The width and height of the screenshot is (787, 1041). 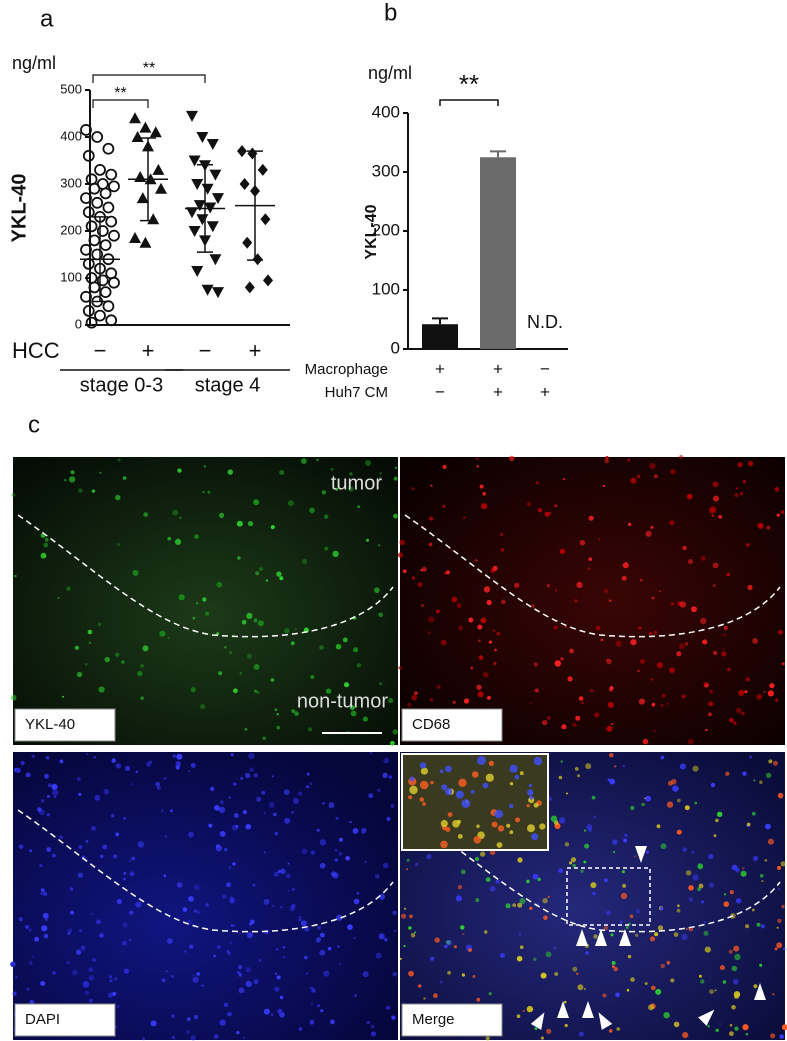 I want to click on label-box, so click(x=65, y=725).